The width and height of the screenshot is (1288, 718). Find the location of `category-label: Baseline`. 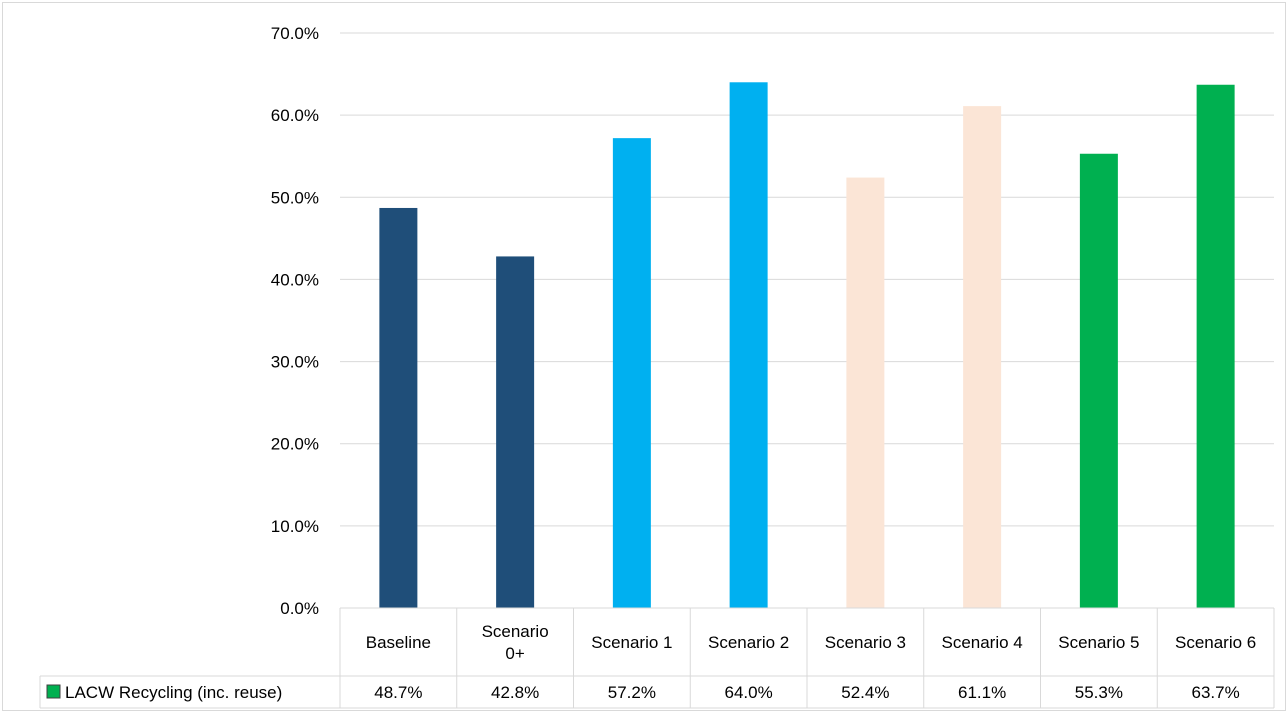

category-label: Baseline is located at coordinates (398, 642).